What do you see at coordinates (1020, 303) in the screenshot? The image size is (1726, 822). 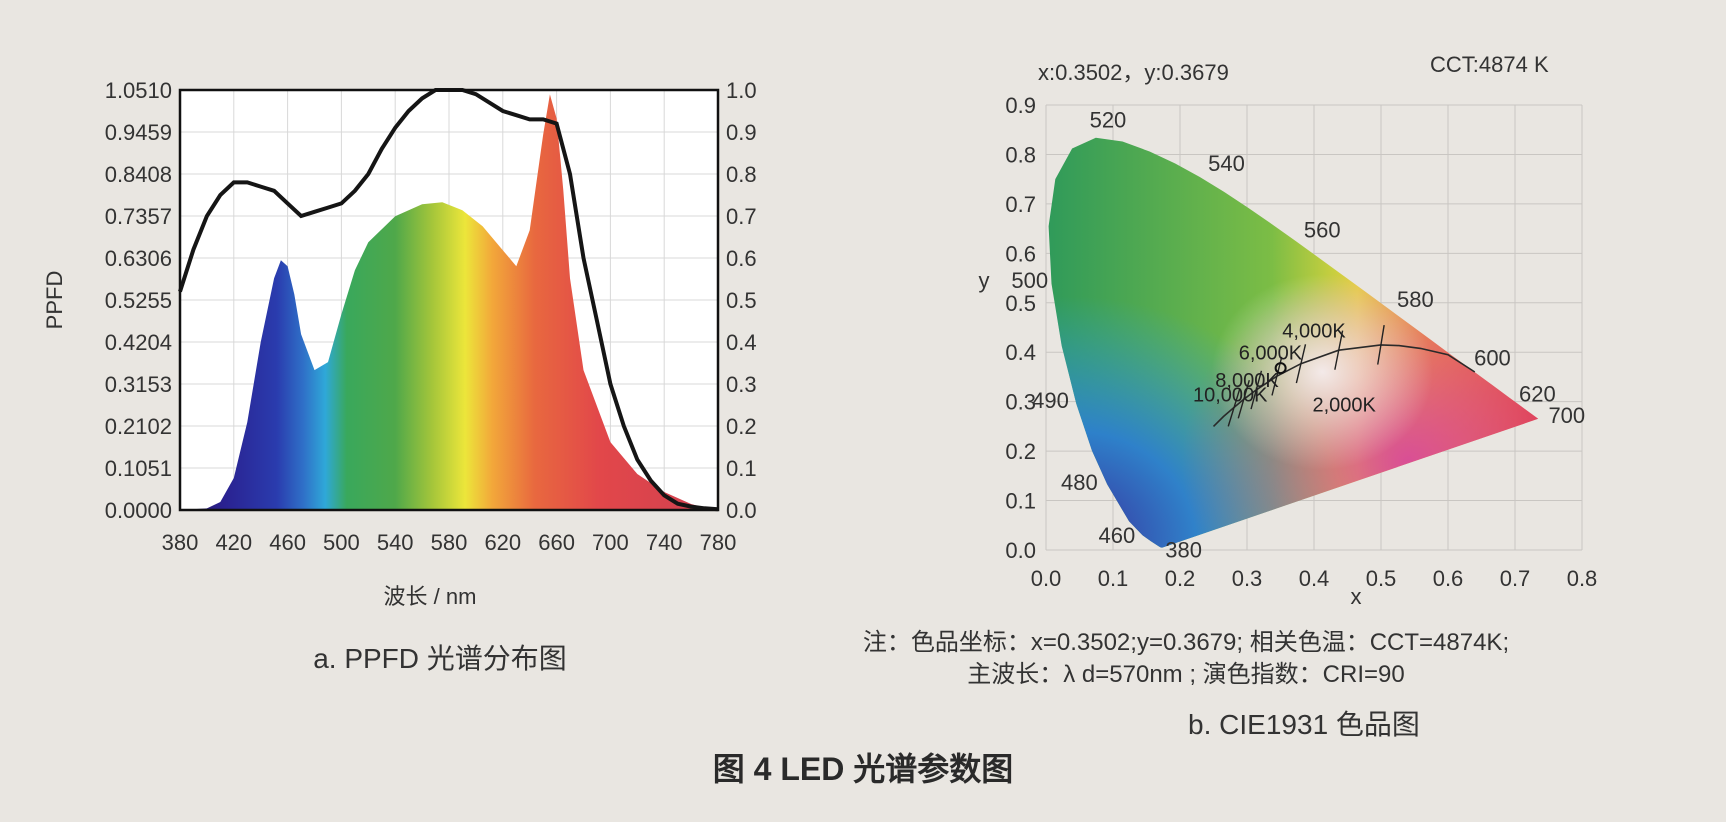 I see `cie-y-tick-label: 0.5` at bounding box center [1020, 303].